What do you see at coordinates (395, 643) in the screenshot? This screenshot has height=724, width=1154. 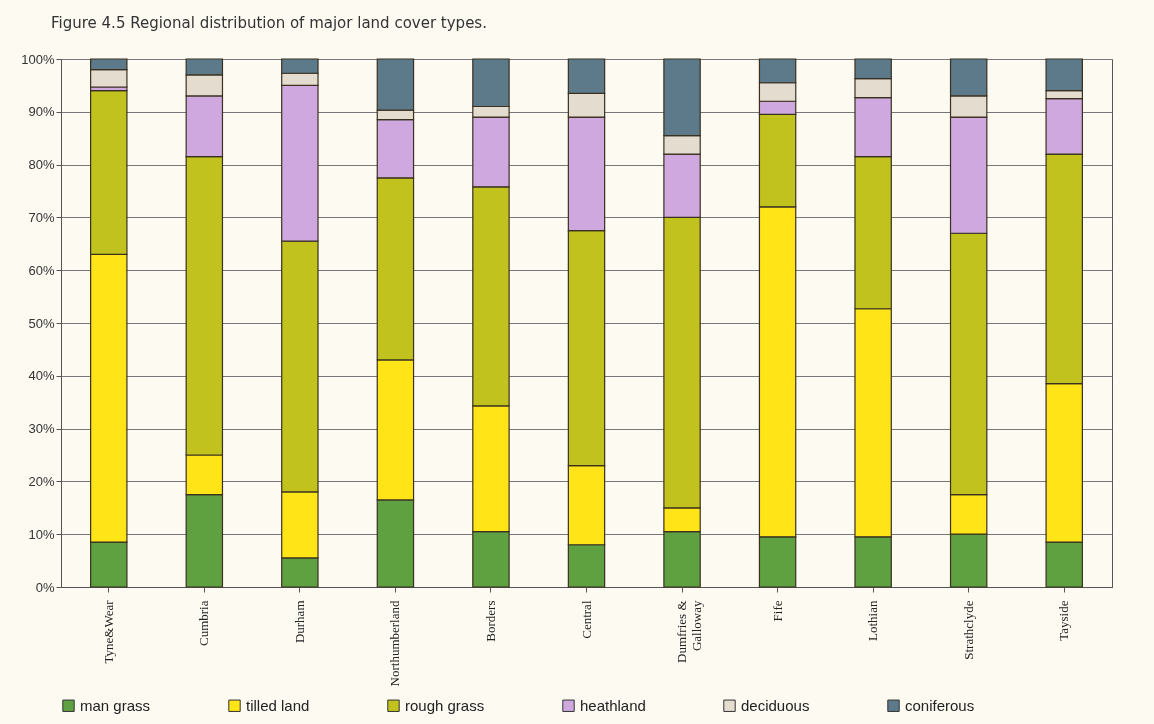 I see `x-tick-label: Northumberland` at bounding box center [395, 643].